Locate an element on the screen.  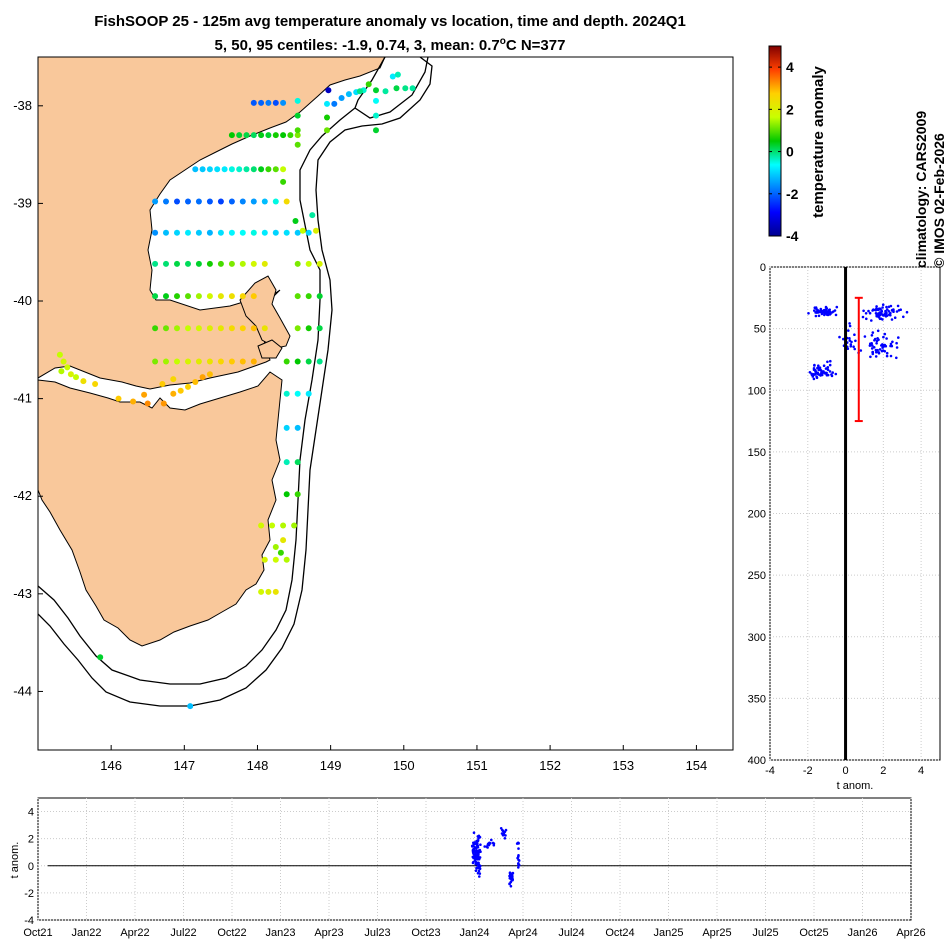
ts-xtick-label: Apr24 is located at coordinates (522, 933).